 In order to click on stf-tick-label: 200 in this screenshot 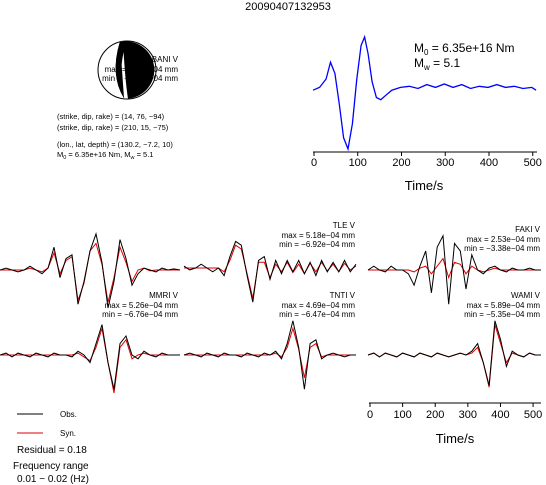, I will do `click(401, 163)`.